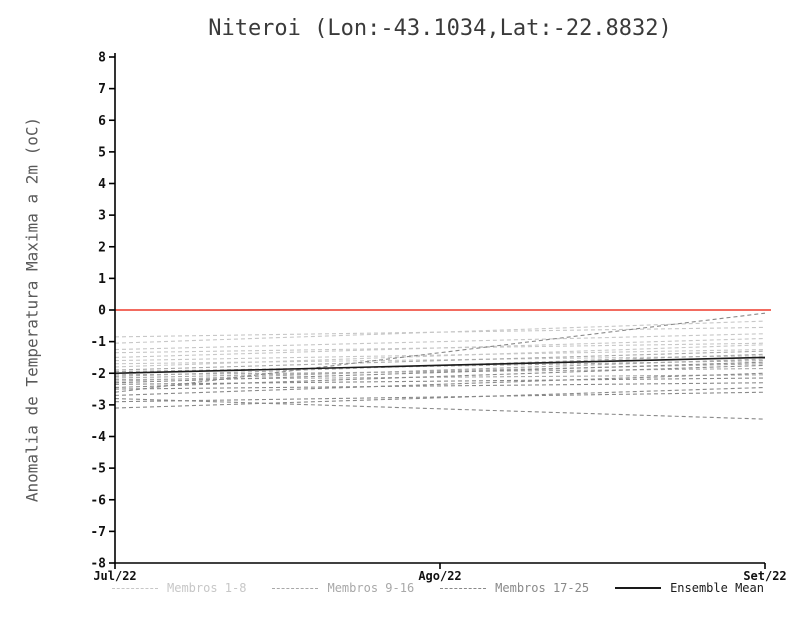  What do you see at coordinates (98, 405) in the screenshot?
I see `y-tick-label: -3` at bounding box center [98, 405].